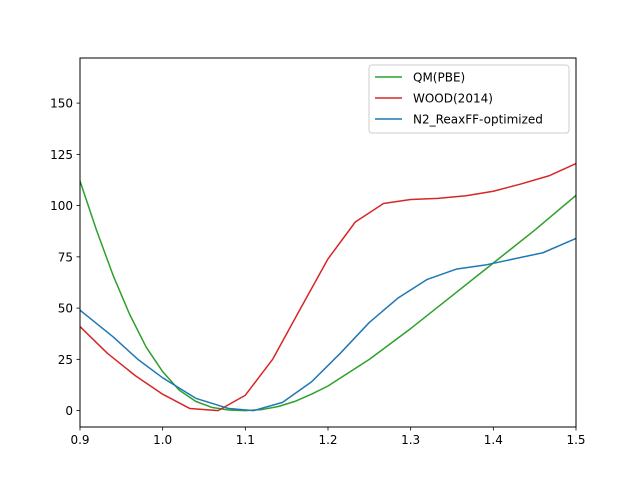 This screenshot has height=484, width=640. I want to click on x-tick-label: 1.5, so click(575, 440).